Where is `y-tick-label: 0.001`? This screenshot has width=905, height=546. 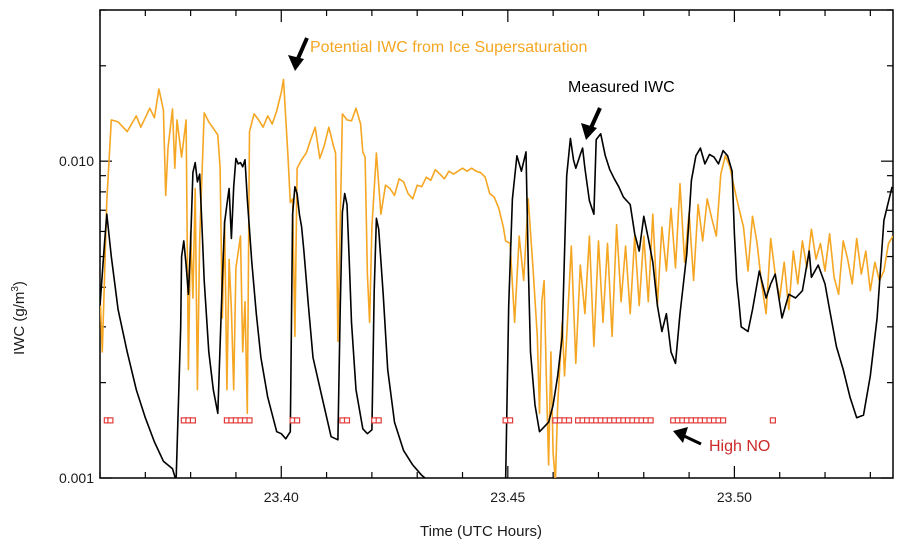
y-tick-label: 0.001 is located at coordinates (76, 478).